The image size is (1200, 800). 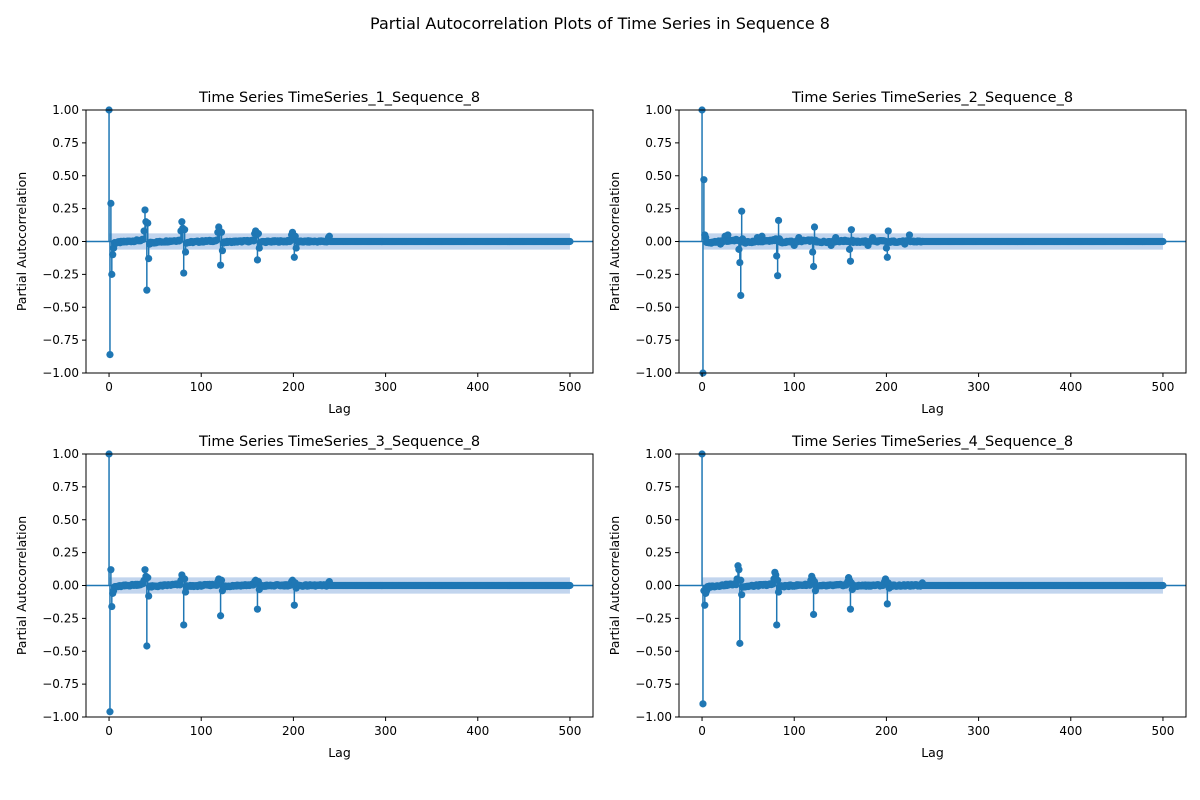 What do you see at coordinates (201, 387) in the screenshot?
I see `x-tick-label: 100` at bounding box center [201, 387].